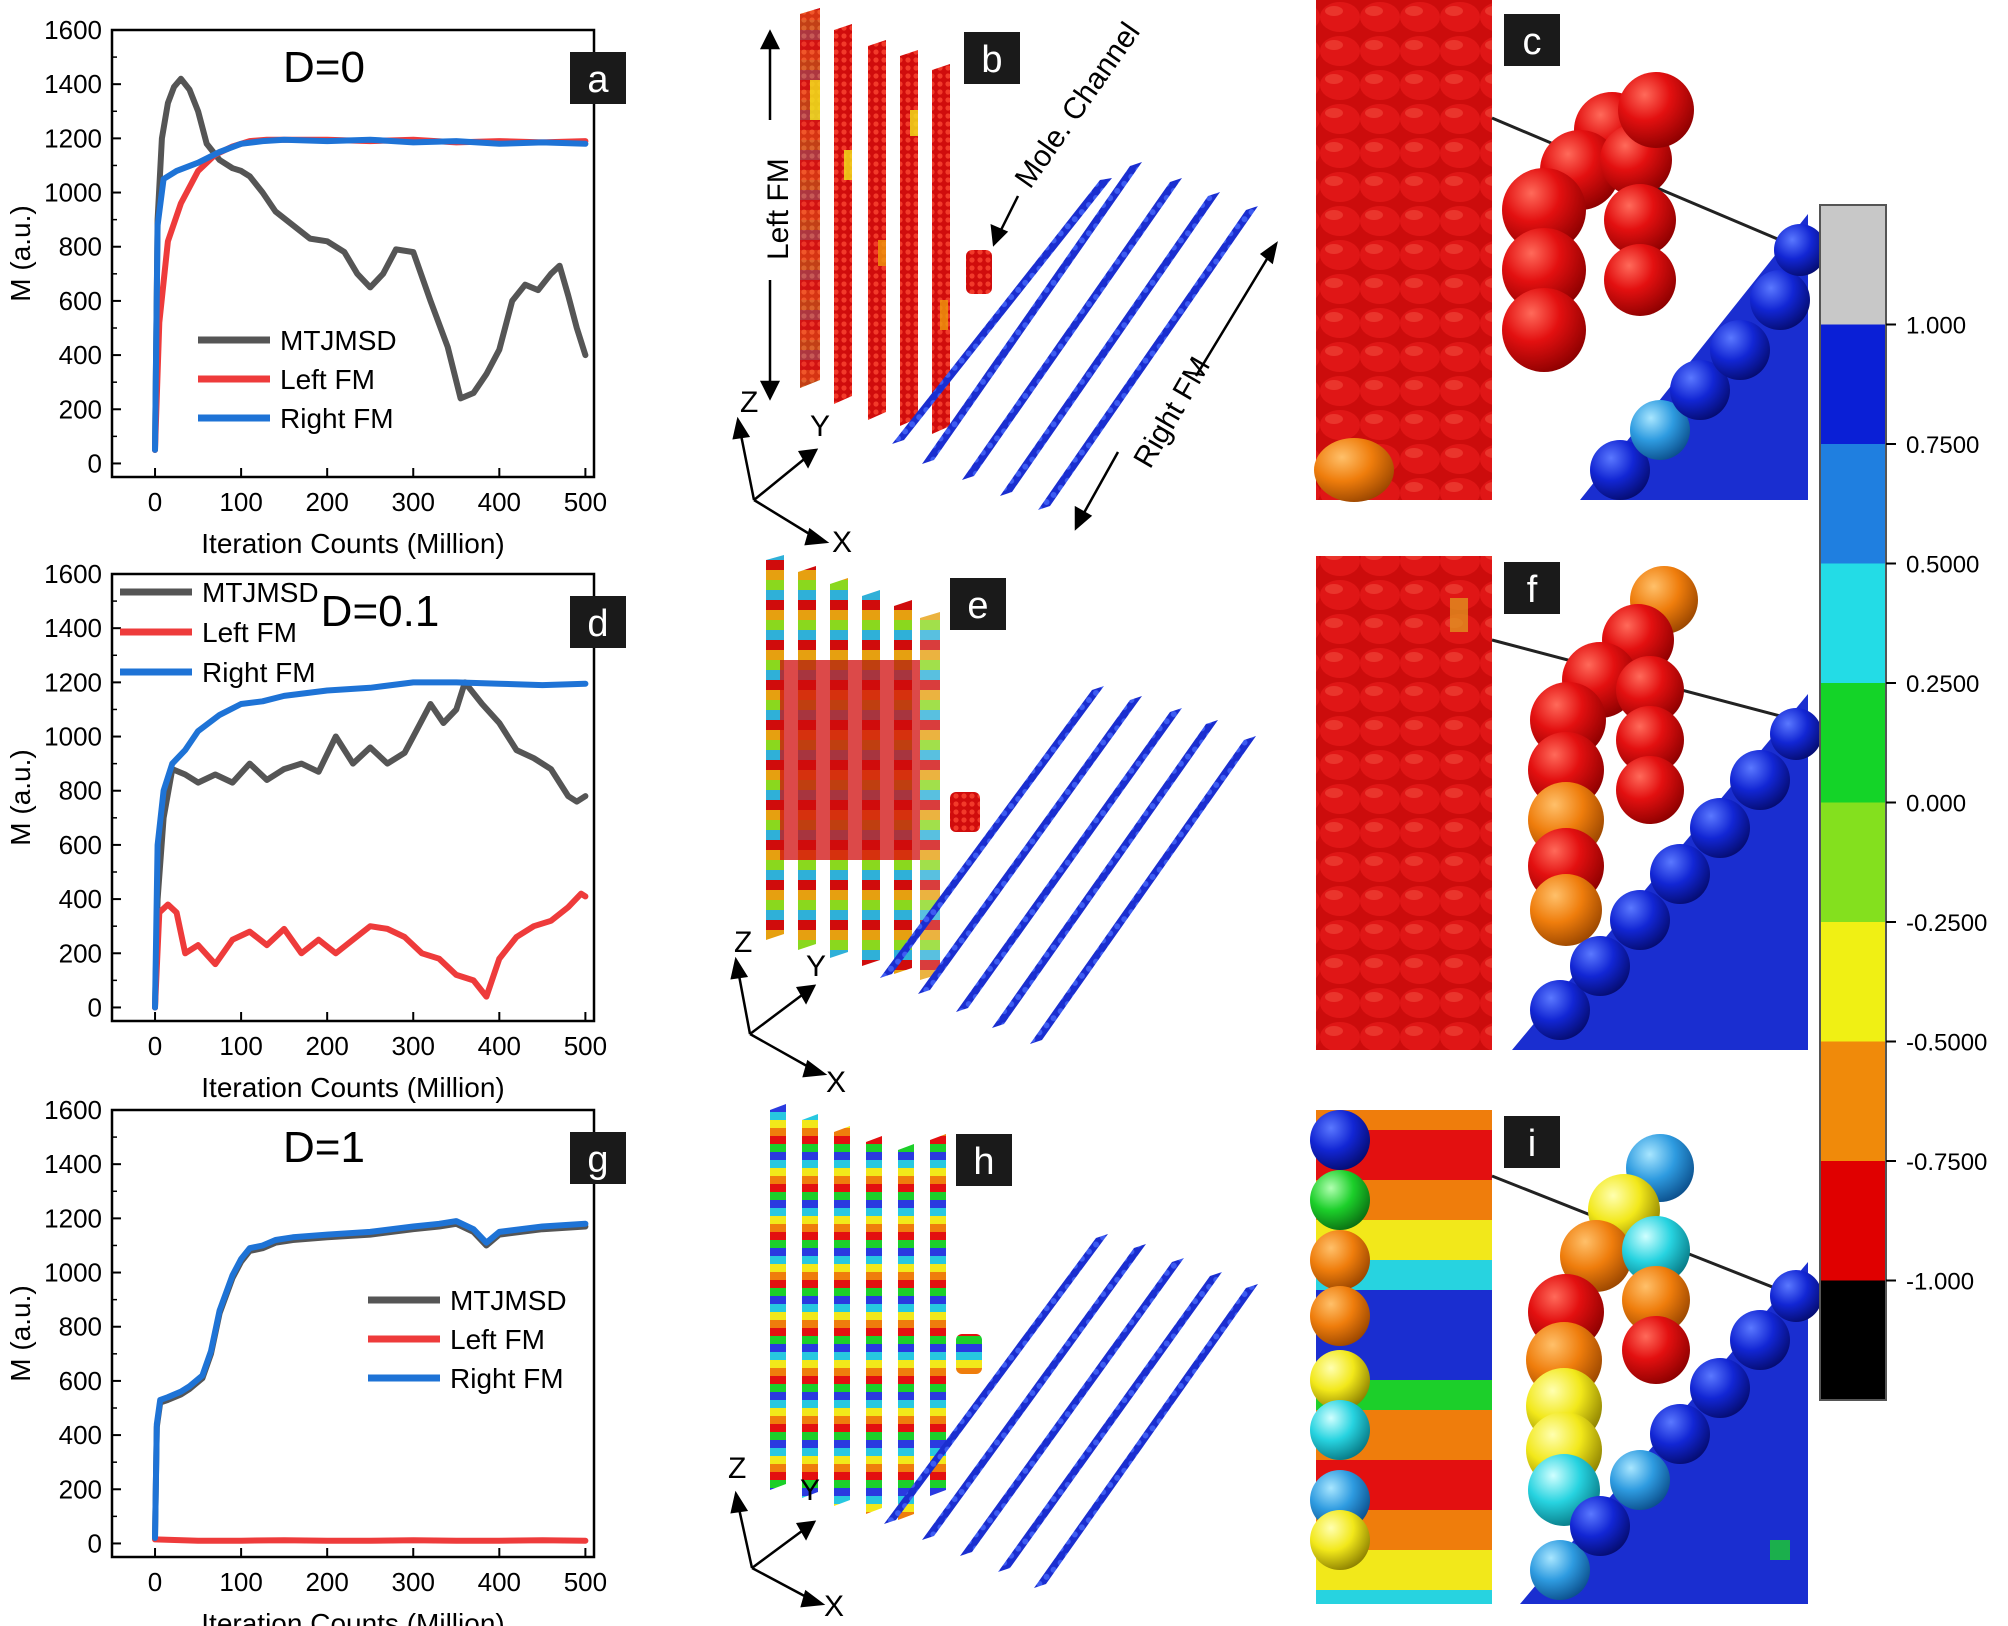  I want to click on panel-label-h: h, so click(983, 1162).